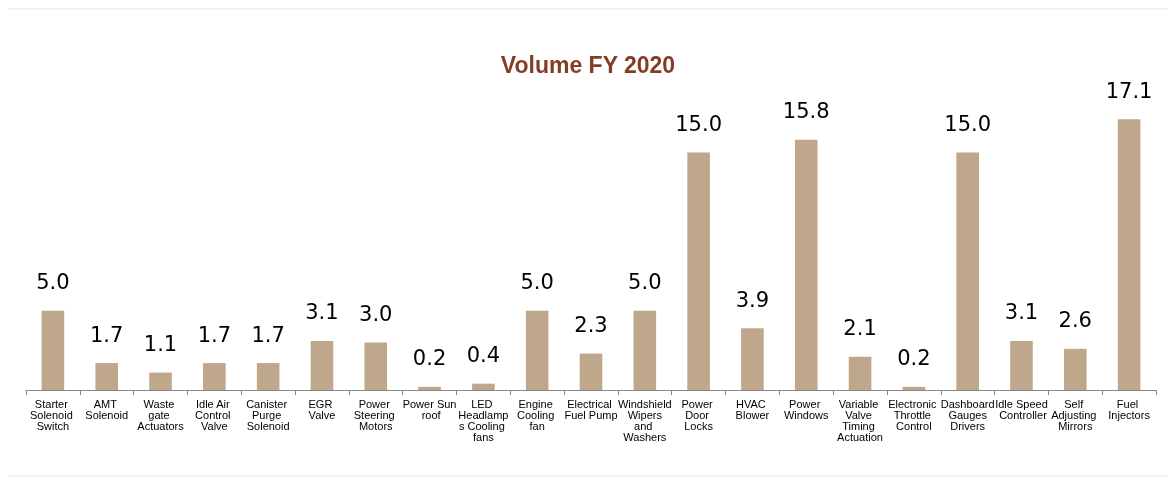 The height and width of the screenshot is (485, 1176). Describe the element at coordinates (644, 420) in the screenshot. I see `x-tick-label: Windshield Wipers and Washers` at that location.